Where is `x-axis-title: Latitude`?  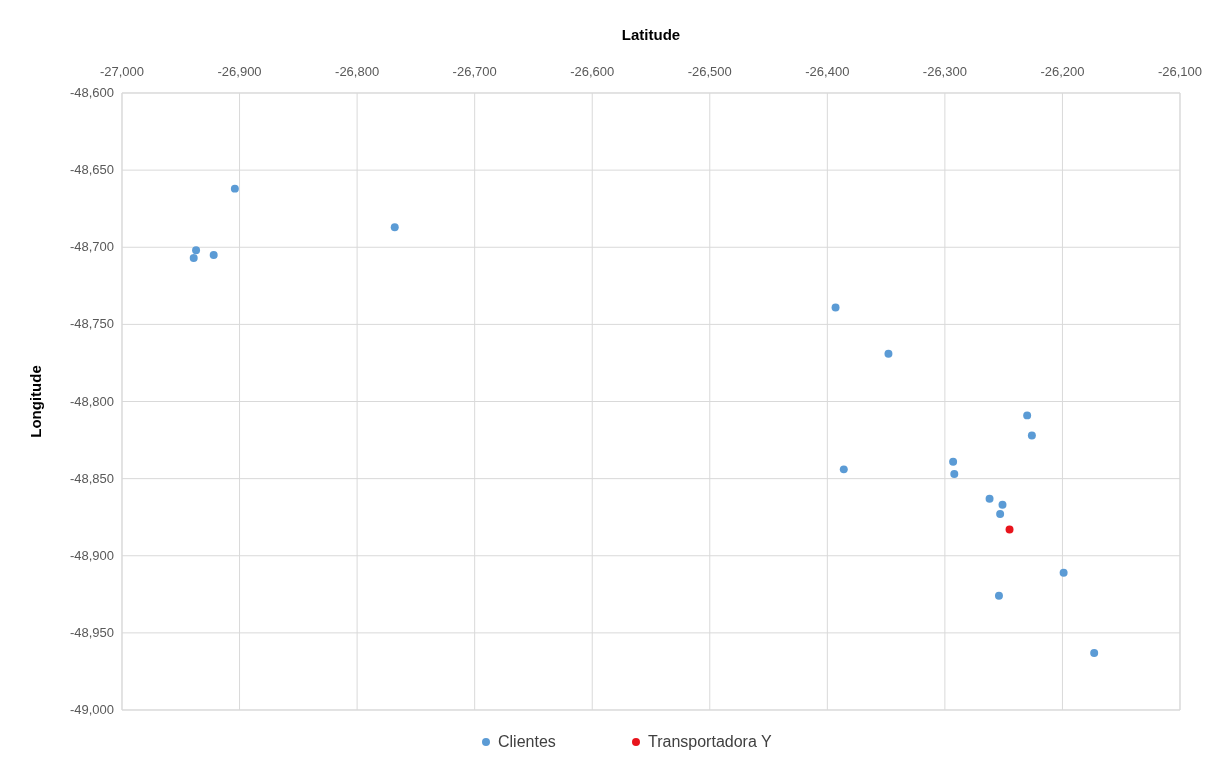
x-axis-title: Latitude is located at coordinates (651, 34).